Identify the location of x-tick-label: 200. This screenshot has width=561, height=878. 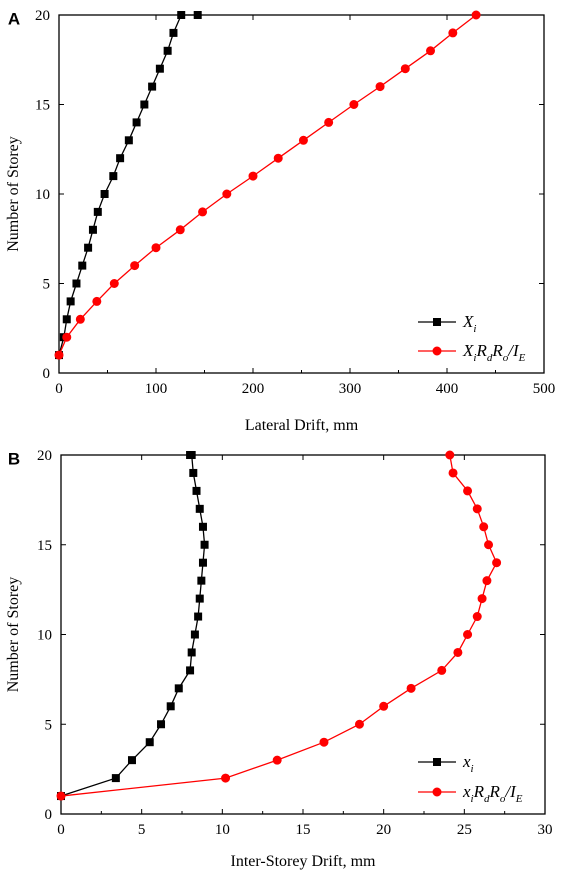
(253, 389).